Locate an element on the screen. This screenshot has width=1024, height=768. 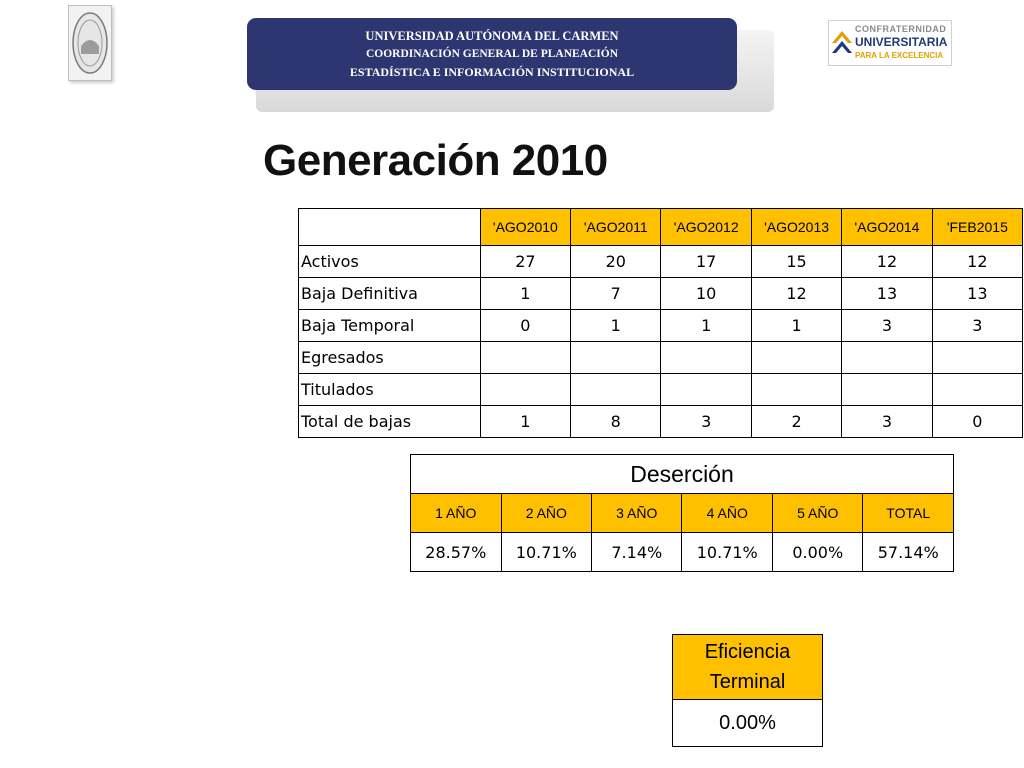
row-label: Activos is located at coordinates (389, 261).